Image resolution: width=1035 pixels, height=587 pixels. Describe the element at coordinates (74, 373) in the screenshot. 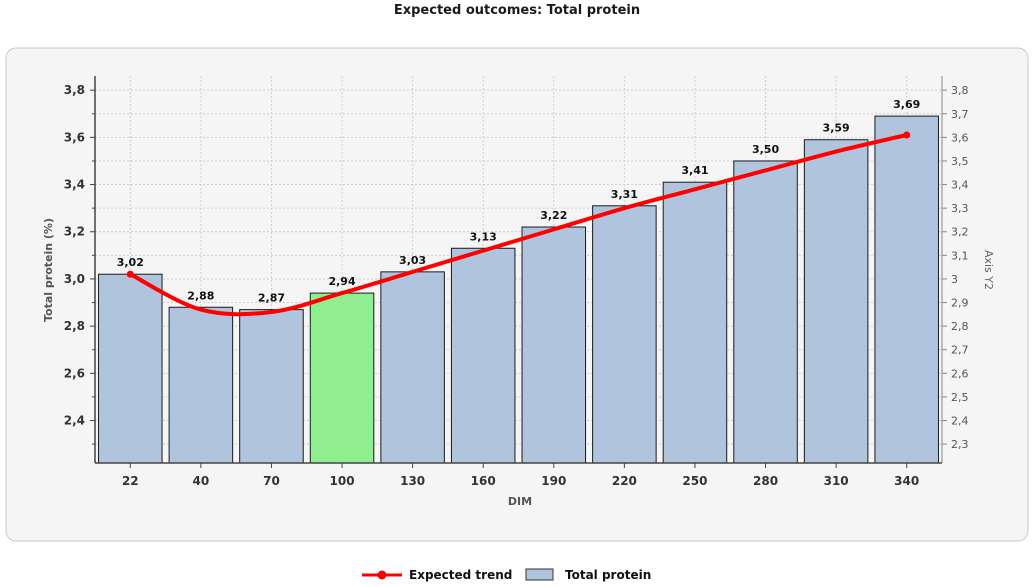

I see `y-tick-label: 2,6` at that location.